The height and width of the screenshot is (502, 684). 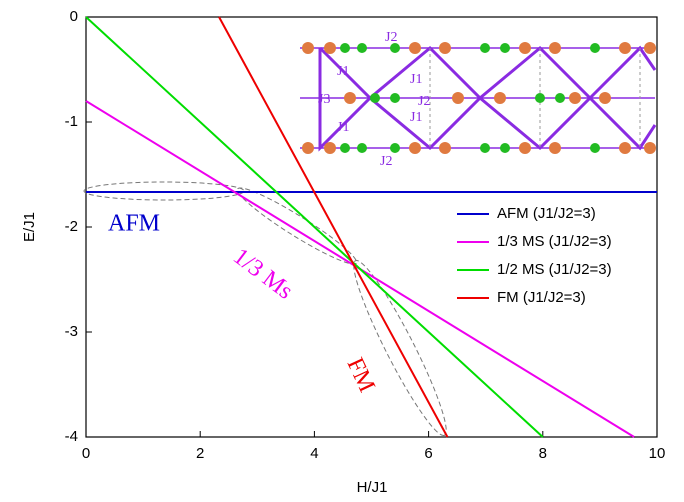 I want to click on y-tick-label: -2, so click(x=71, y=226).